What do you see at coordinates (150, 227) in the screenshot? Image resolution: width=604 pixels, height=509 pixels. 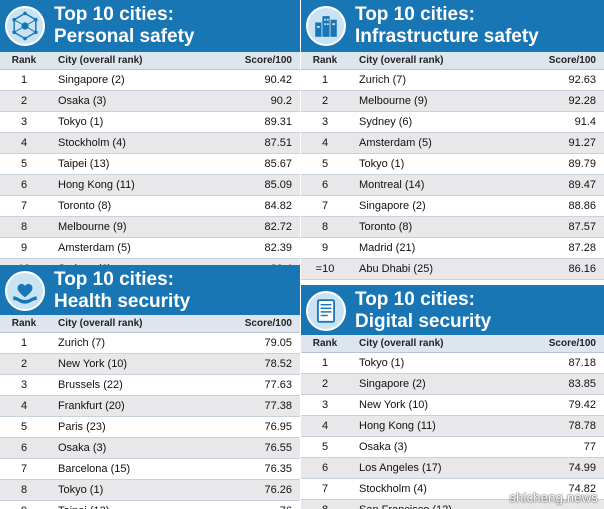 I see `table-row: 8 Melbourne (9) 82.72` at bounding box center [150, 227].